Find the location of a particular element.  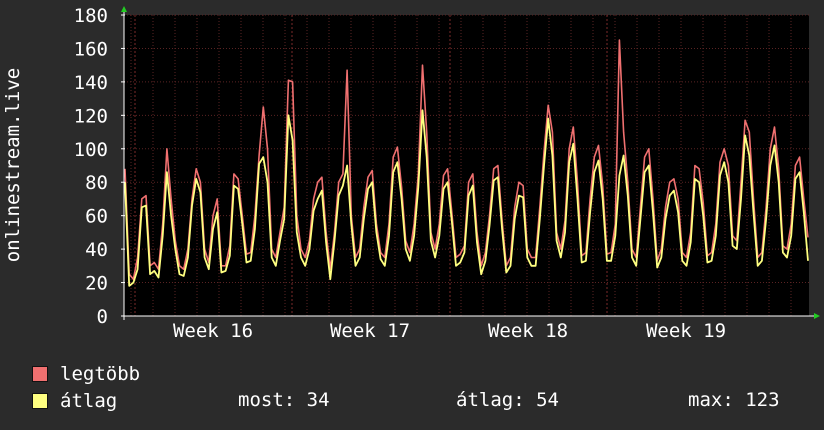

legend-item-atlag: átlag is located at coordinates (74, 401).